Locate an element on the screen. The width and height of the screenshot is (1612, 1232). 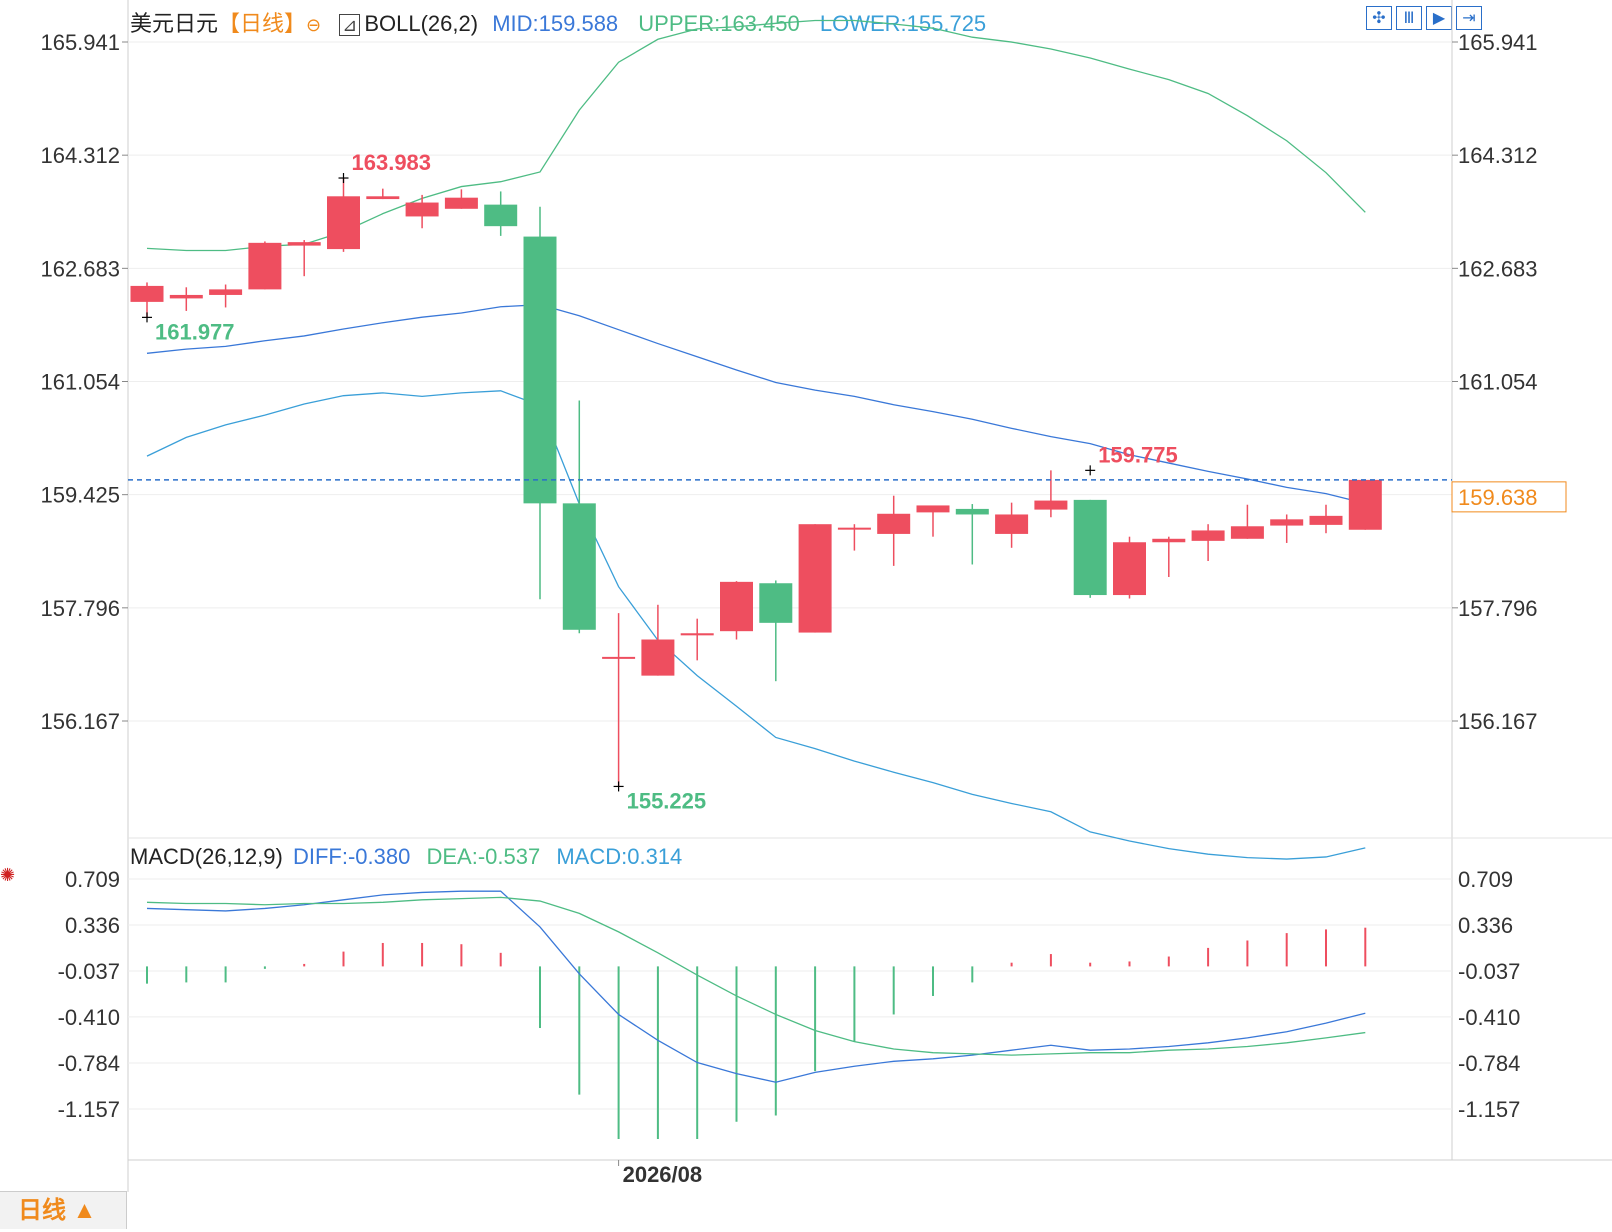
macd-dea-line is located at coordinates (756, 976).